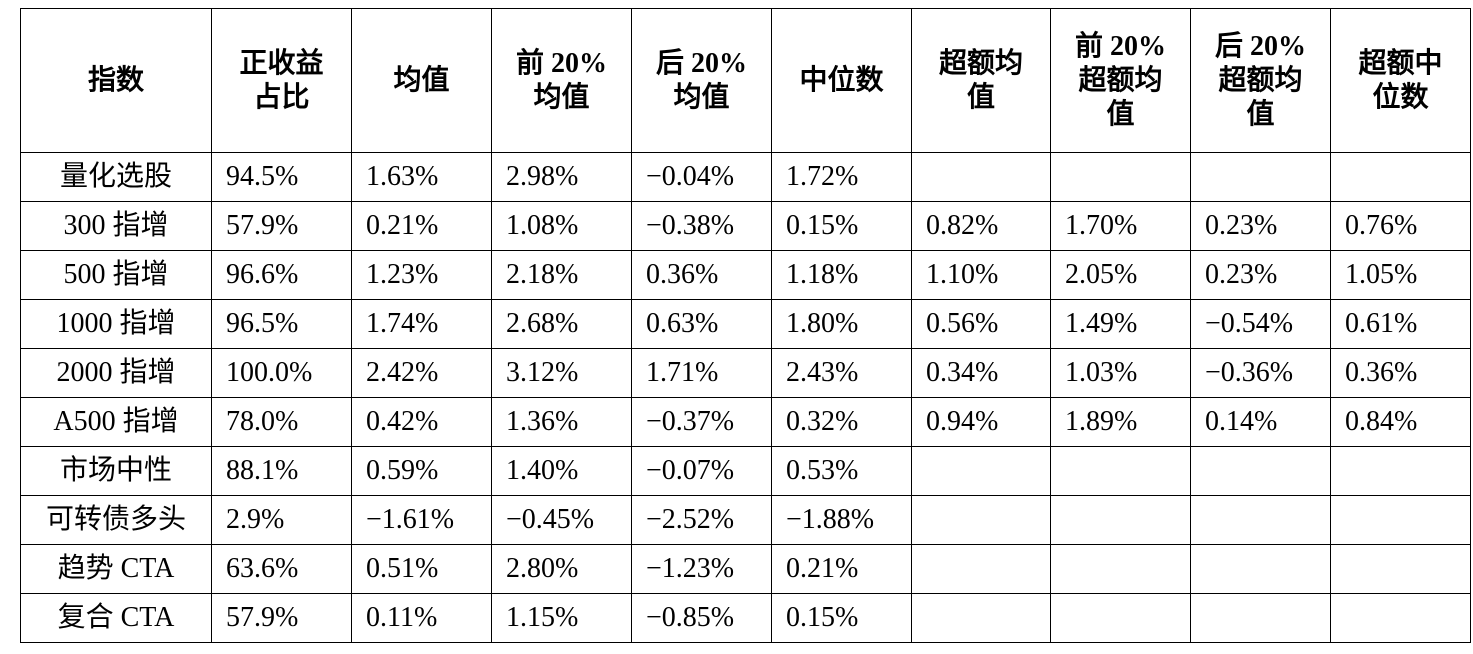 The image size is (1473, 654). What do you see at coordinates (1400, 324) in the screenshot?
I see `cell: 0.61%` at bounding box center [1400, 324].